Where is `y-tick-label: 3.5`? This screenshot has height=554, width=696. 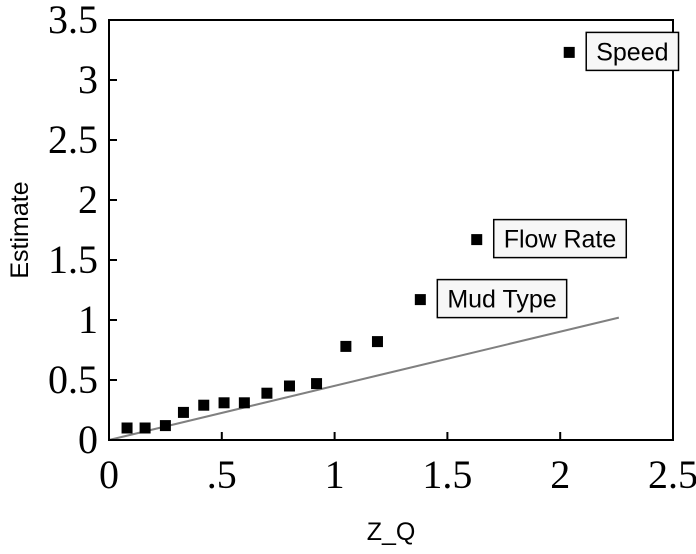
y-tick-label: 3.5 is located at coordinates (73, 21).